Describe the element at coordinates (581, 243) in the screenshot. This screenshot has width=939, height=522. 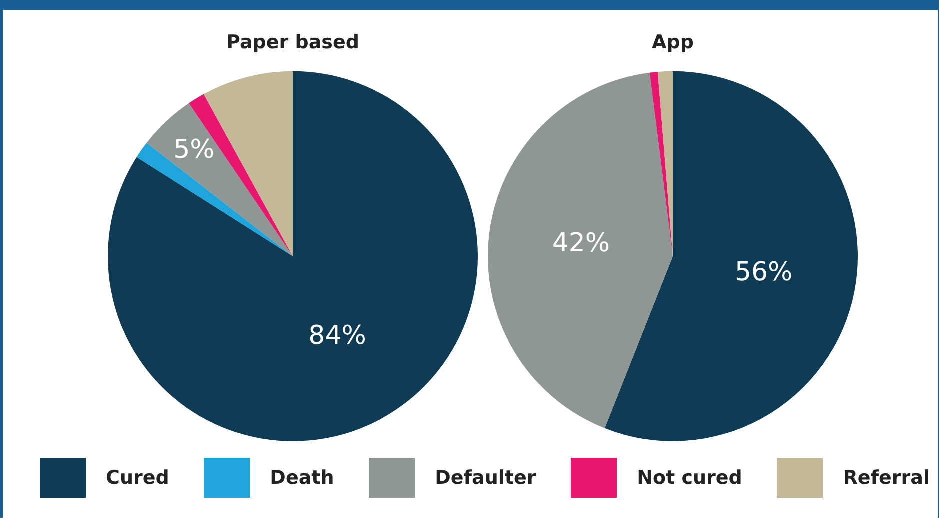
I see `data-label: 42%` at that location.